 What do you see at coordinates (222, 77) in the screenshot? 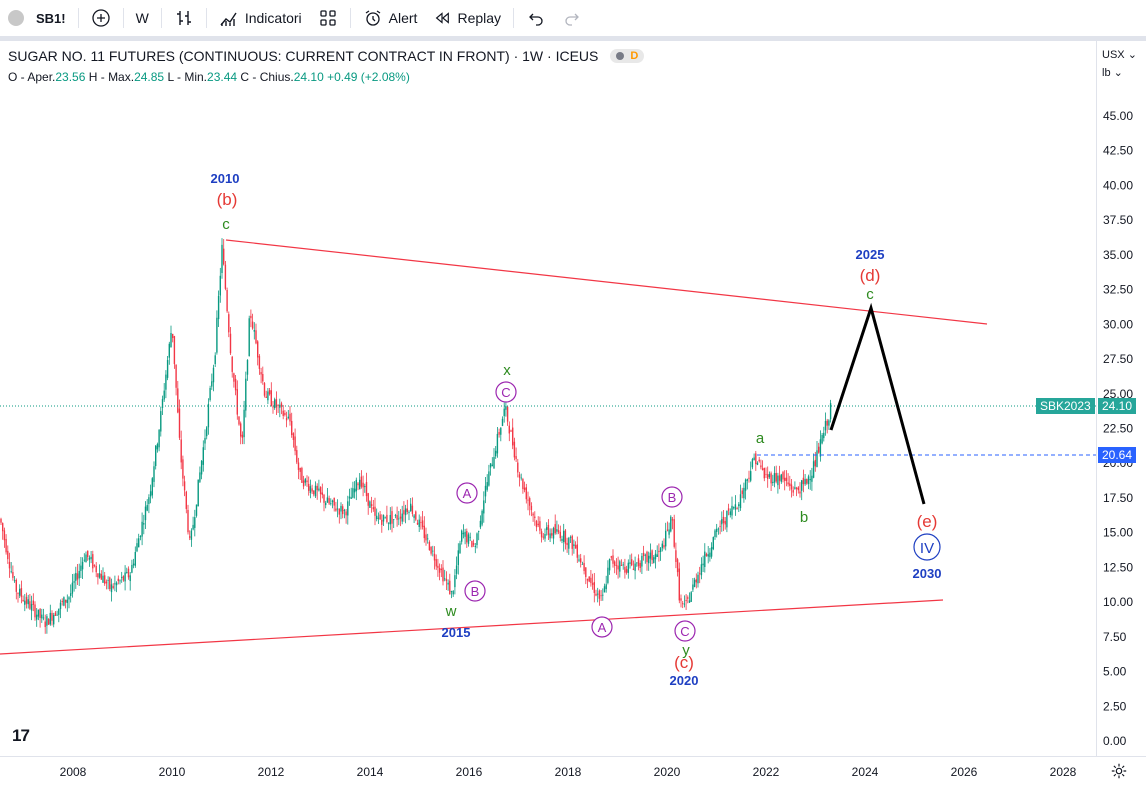
I see `low-value: 23.44` at bounding box center [222, 77].